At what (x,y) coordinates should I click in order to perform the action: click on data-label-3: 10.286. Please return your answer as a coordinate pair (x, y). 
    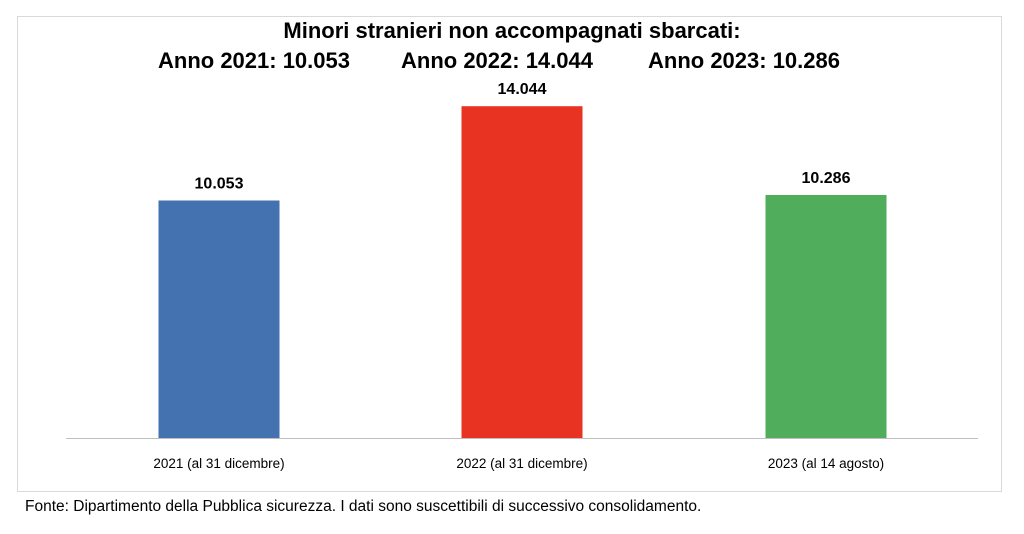
    Looking at the image, I should click on (826, 178).